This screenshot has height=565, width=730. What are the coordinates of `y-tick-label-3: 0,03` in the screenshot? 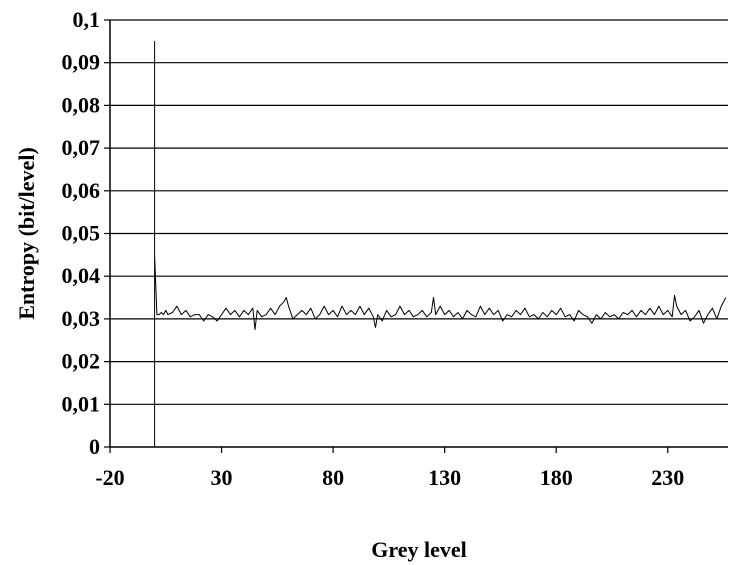 It's located at (81, 318).